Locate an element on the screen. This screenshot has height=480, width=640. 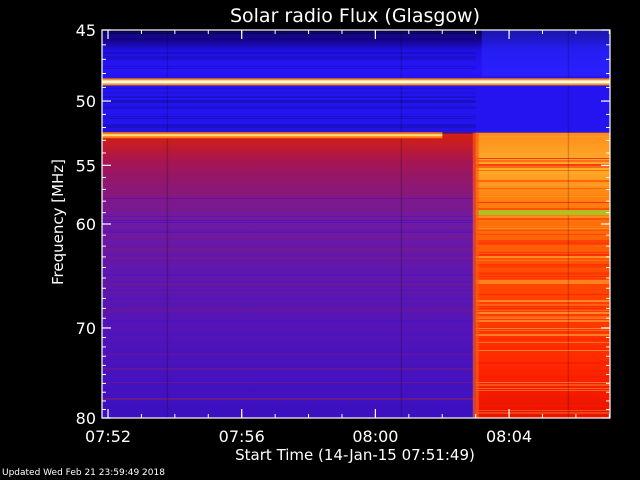
updated-timestamp: Updated Wed Feb 21 23:59:49 2018 is located at coordinates (83, 473).